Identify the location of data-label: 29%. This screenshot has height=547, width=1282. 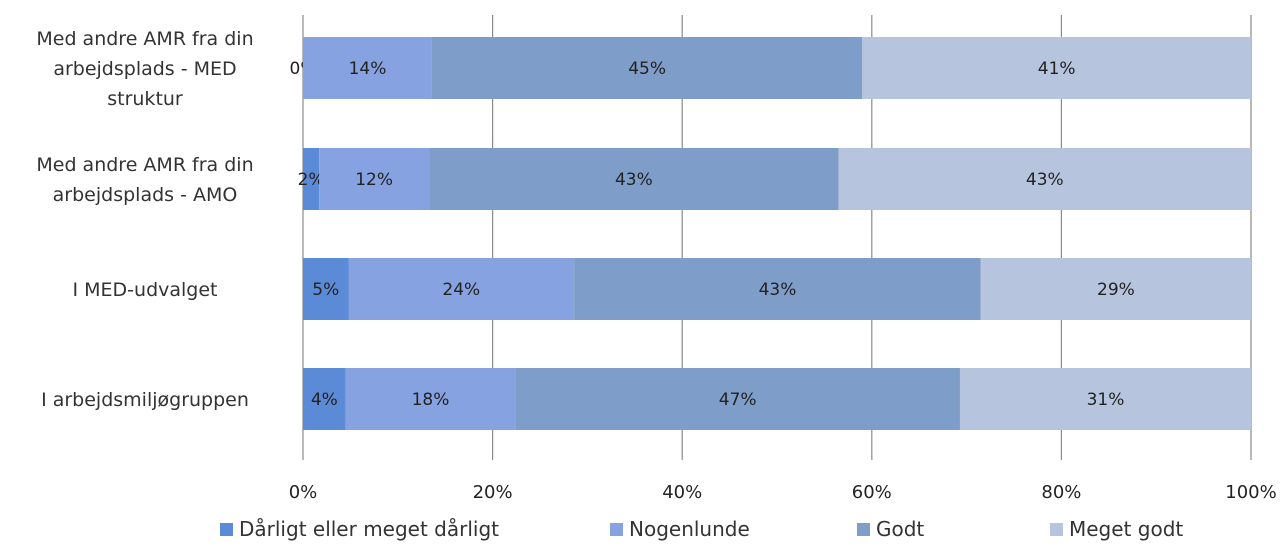
(1116, 290).